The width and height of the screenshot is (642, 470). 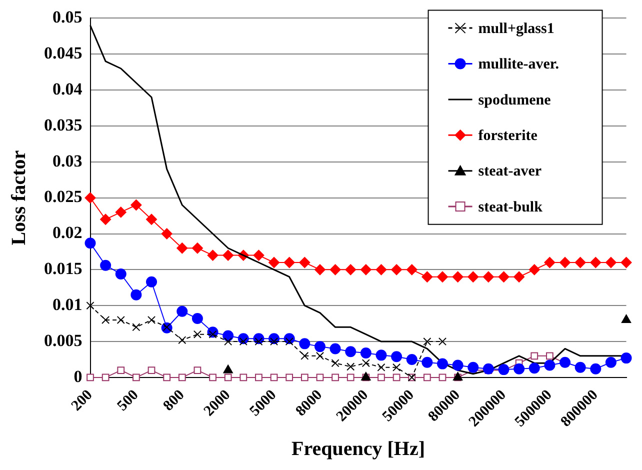 I want to click on y-tick-label: 0.015, so click(x=63, y=268).